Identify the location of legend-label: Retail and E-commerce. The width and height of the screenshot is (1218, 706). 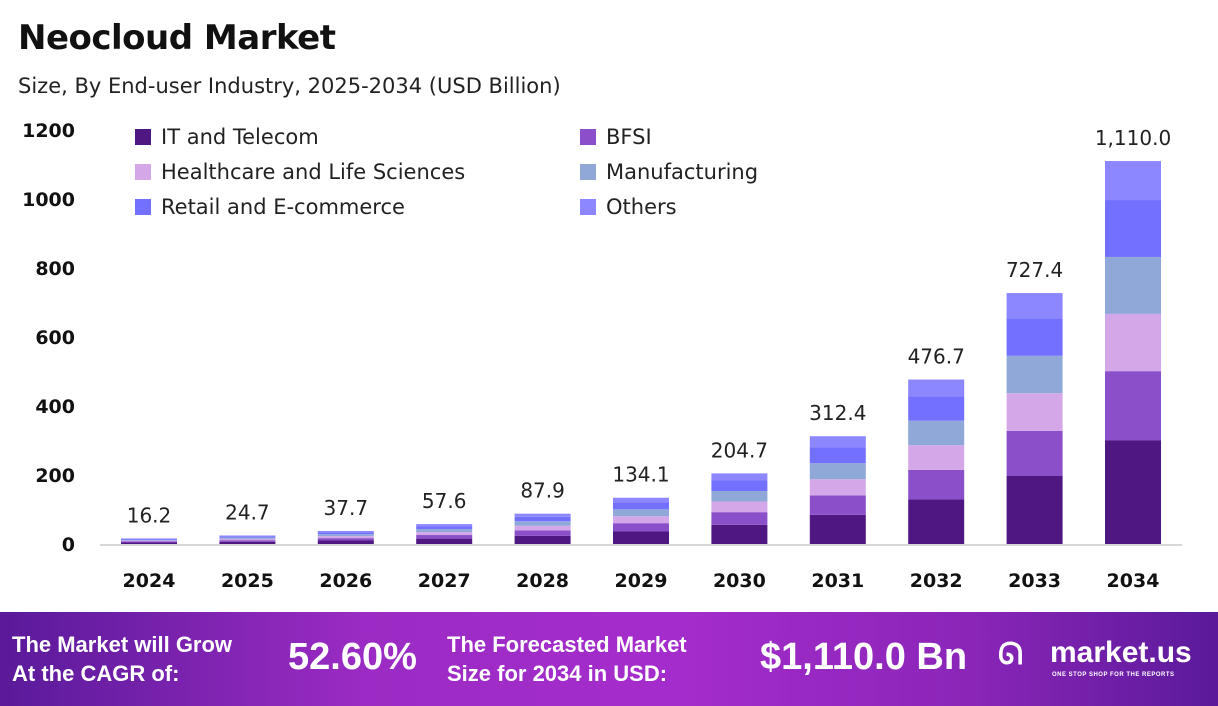
(283, 207).